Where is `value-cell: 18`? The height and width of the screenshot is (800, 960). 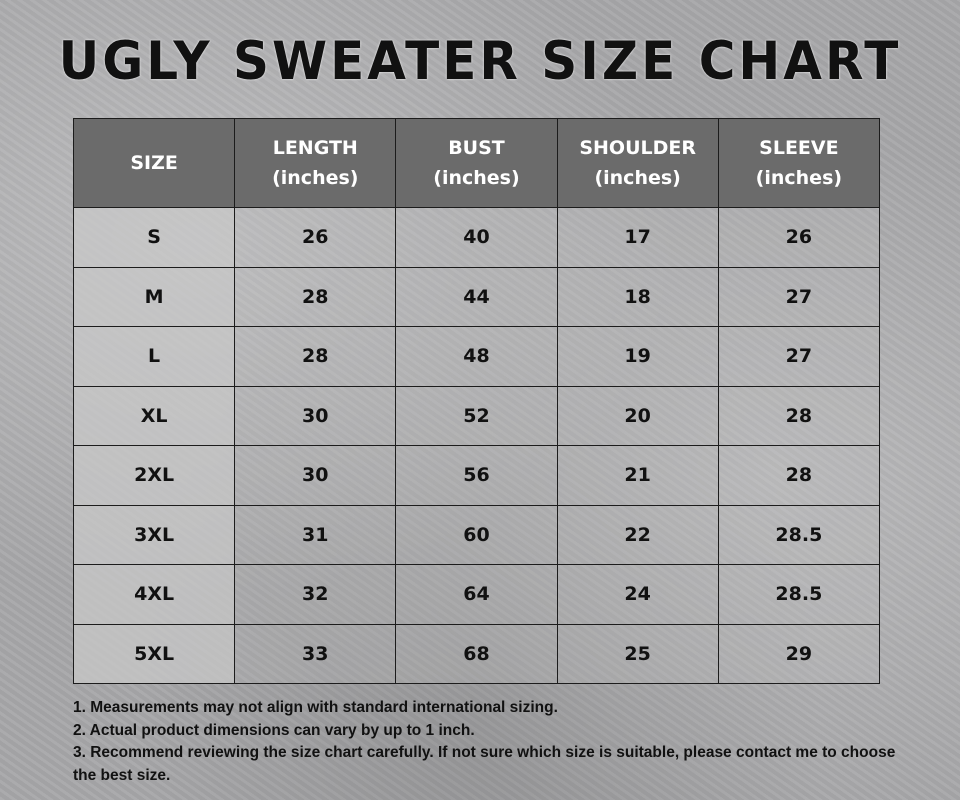 value-cell: 18 is located at coordinates (637, 296).